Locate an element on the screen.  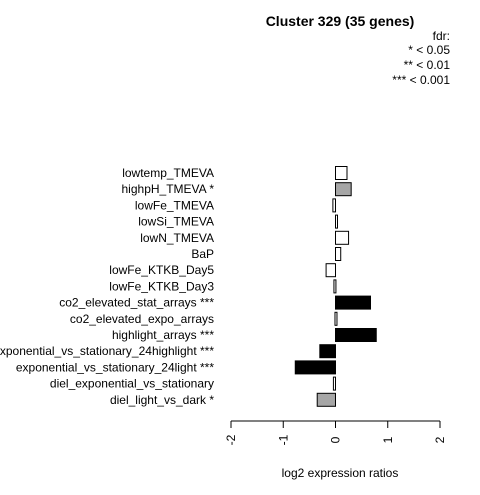
legend: fdr: * < 0.05 ** < 0.01 *** < 0.001 is located at coordinates (421, 58).